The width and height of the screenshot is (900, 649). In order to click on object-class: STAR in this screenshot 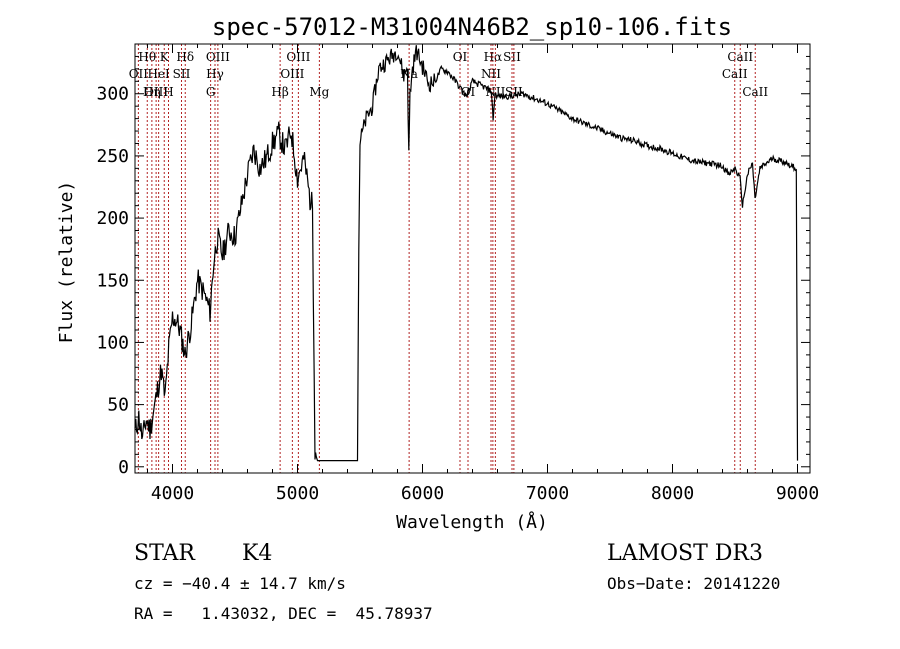, I will do `click(164, 553)`.